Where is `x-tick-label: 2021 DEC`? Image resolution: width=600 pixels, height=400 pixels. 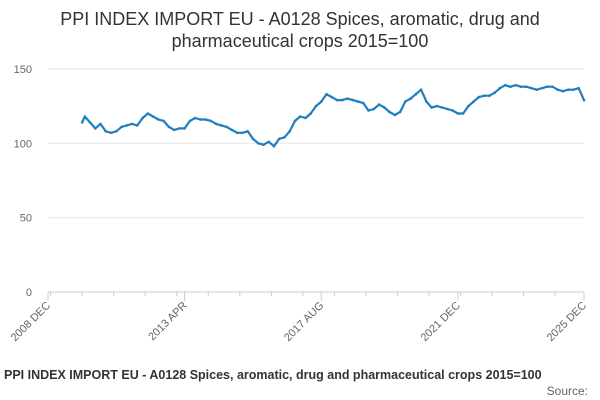
x-tick-label: 2021 DEC is located at coordinates (441, 322).